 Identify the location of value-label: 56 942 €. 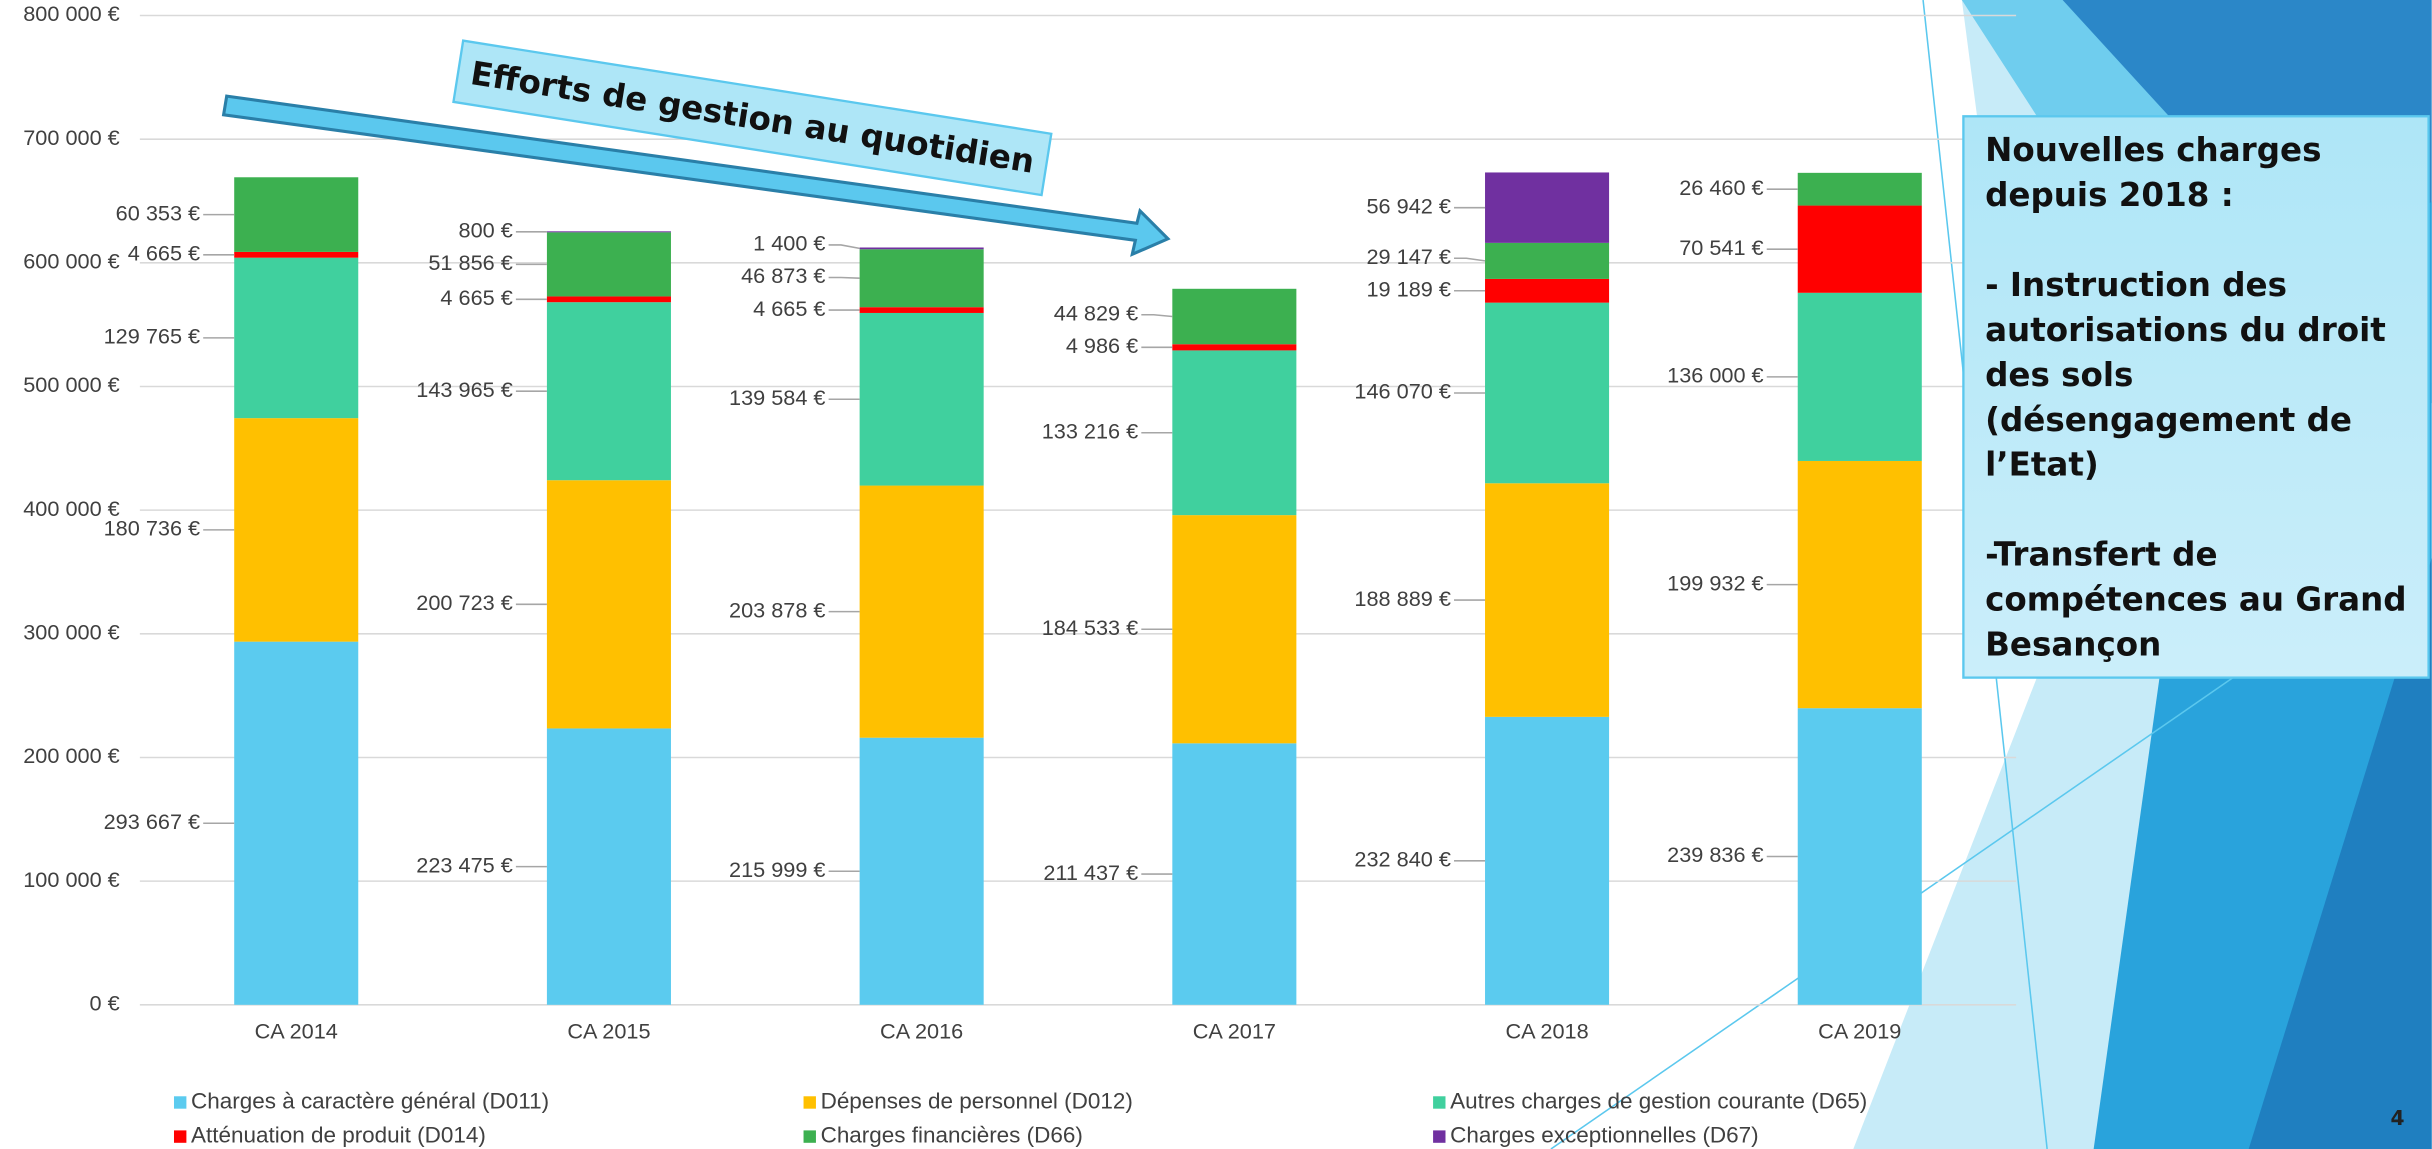
(1408, 205).